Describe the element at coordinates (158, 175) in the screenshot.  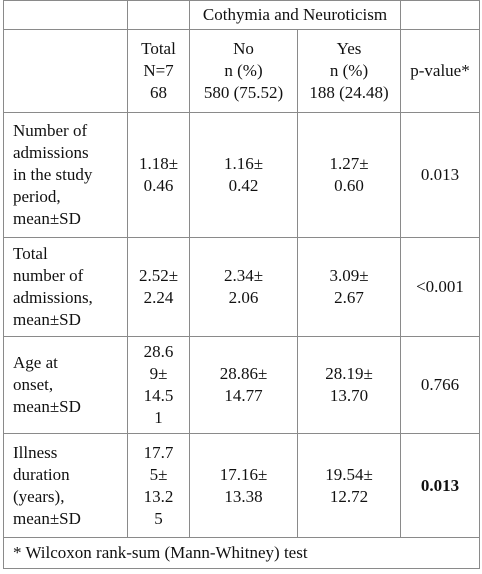
I see `total-cell: 1.18± 0.46` at that location.